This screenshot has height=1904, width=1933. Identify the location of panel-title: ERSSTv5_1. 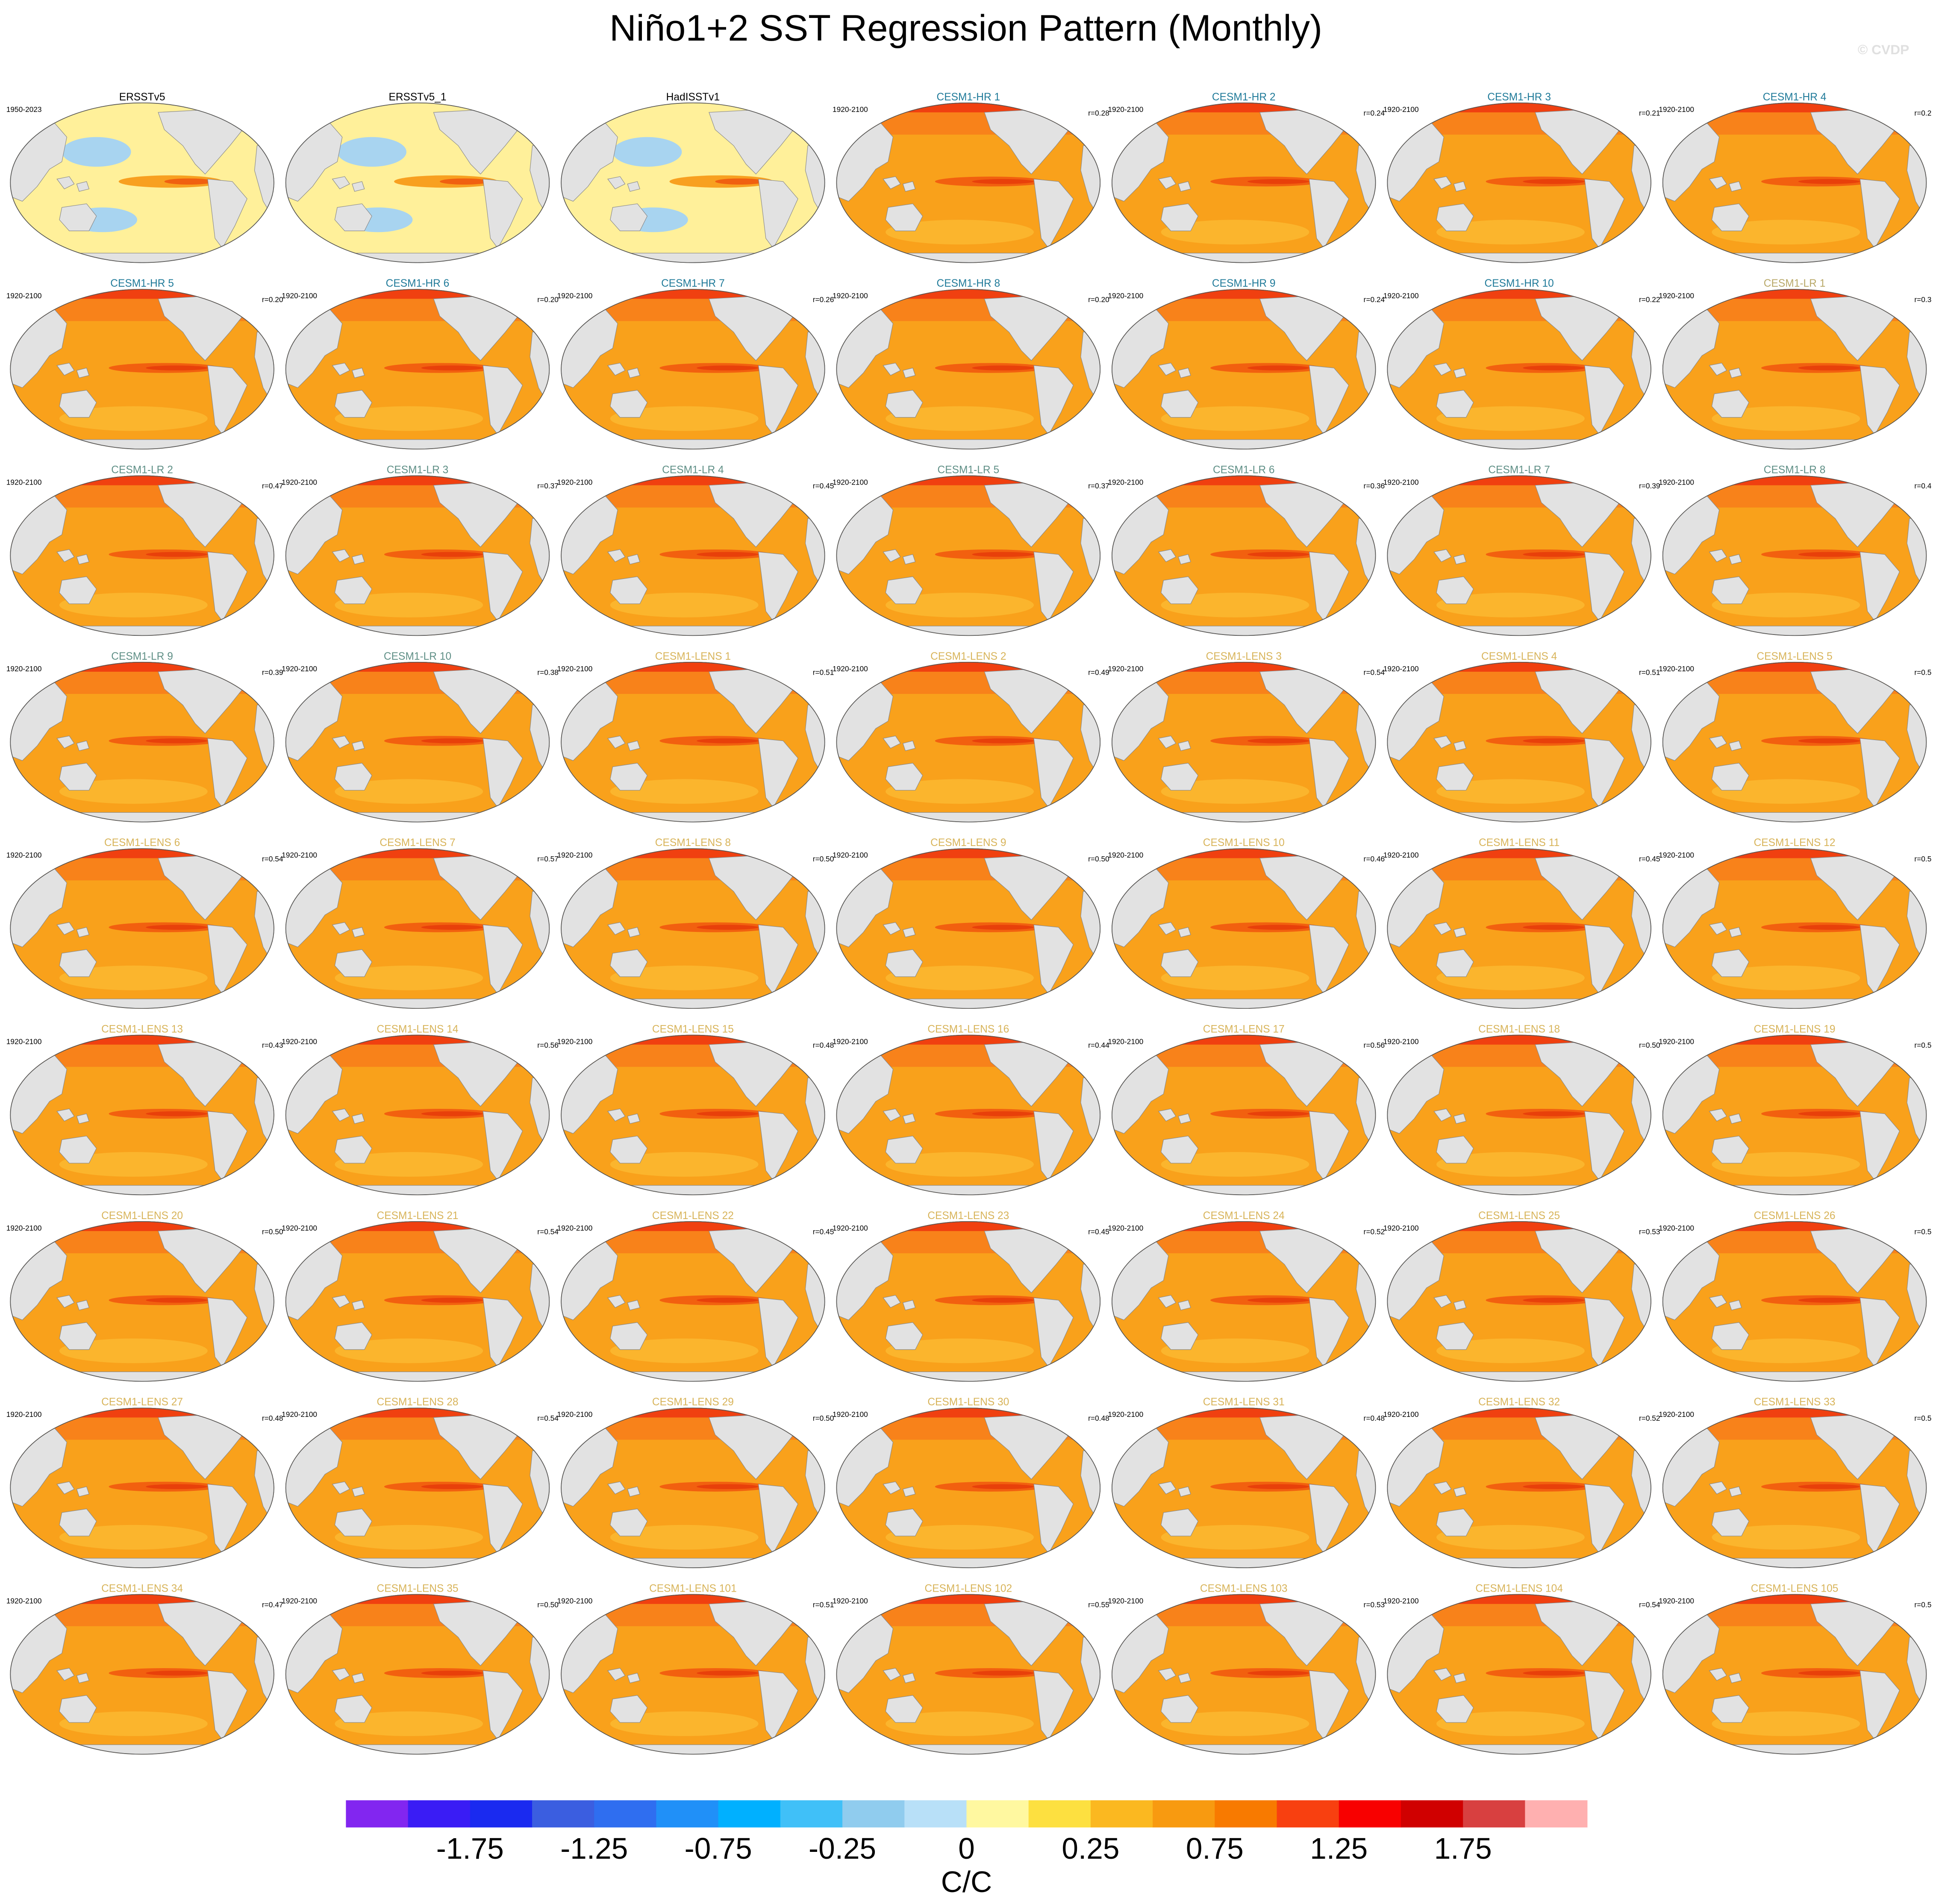
(417, 97).